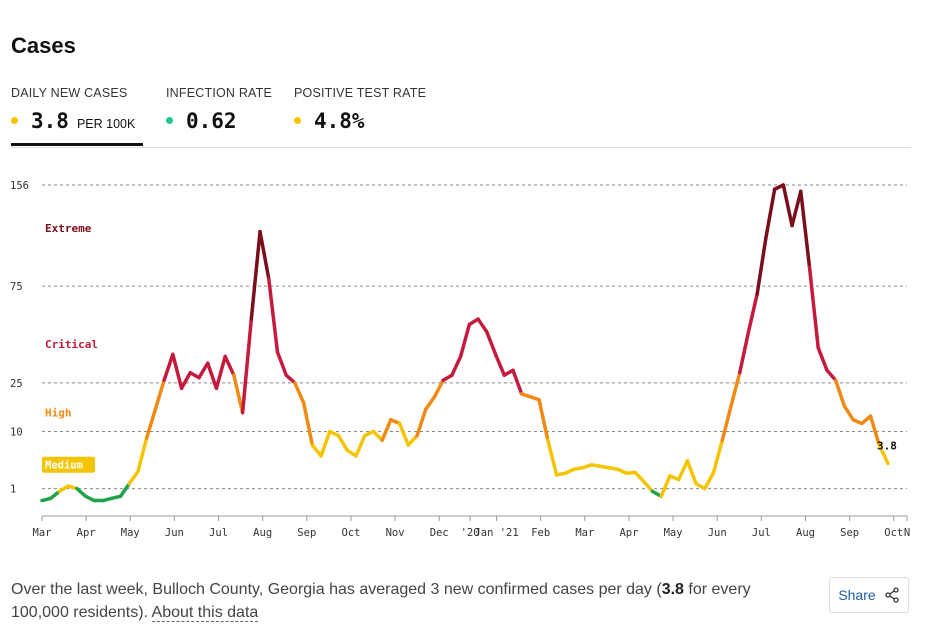 This screenshot has width=929, height=634. I want to click on risk-label-high: High, so click(58, 413).